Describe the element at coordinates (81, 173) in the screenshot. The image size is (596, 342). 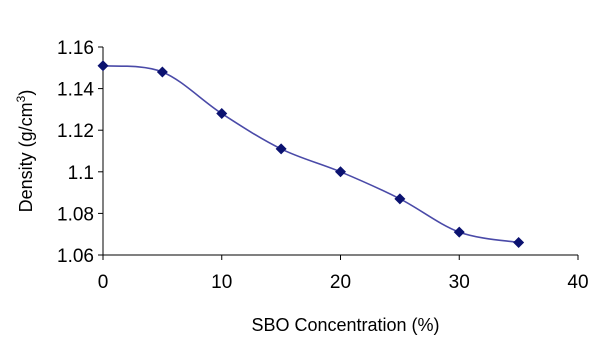
I see `y-tick-label: 1.1` at that location.